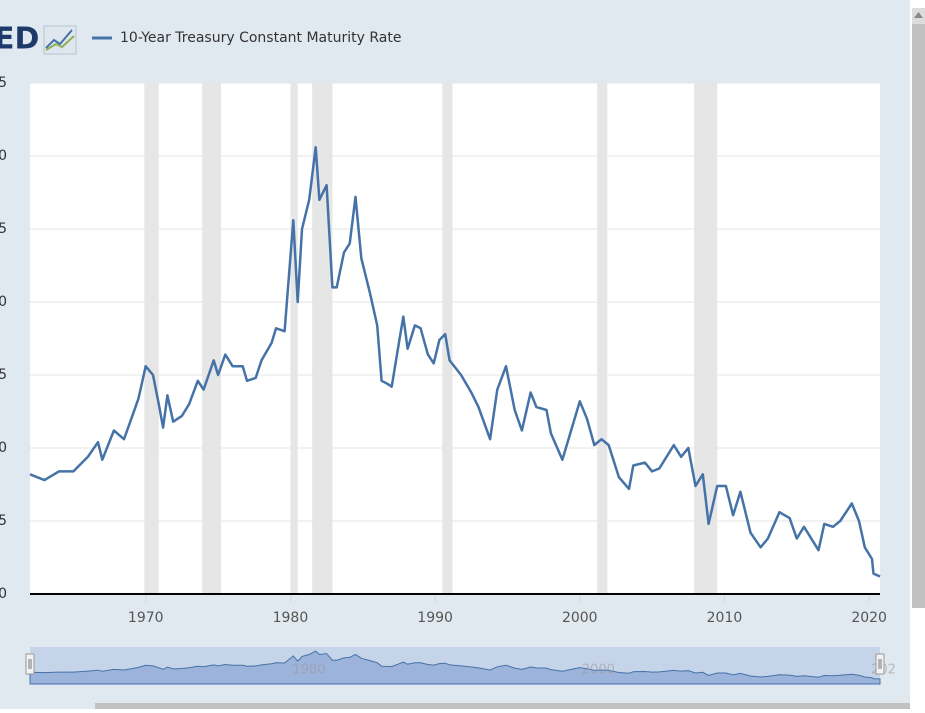  What do you see at coordinates (502, 706) in the screenshot?
I see `h-scrollbar-thumb` at bounding box center [502, 706].